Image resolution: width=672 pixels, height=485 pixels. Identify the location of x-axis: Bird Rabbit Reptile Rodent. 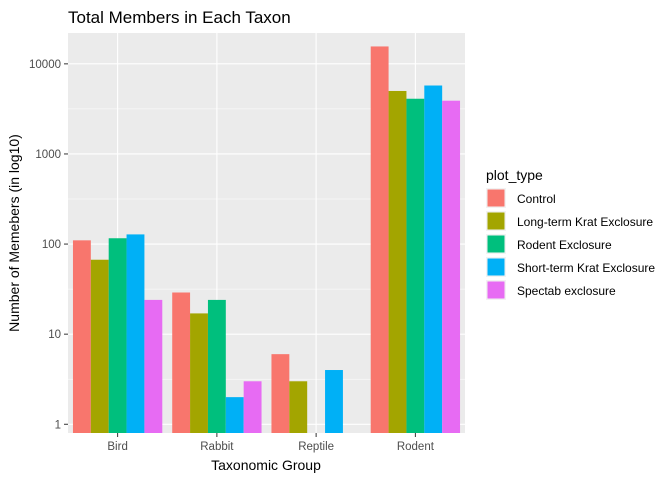
(271, 443).